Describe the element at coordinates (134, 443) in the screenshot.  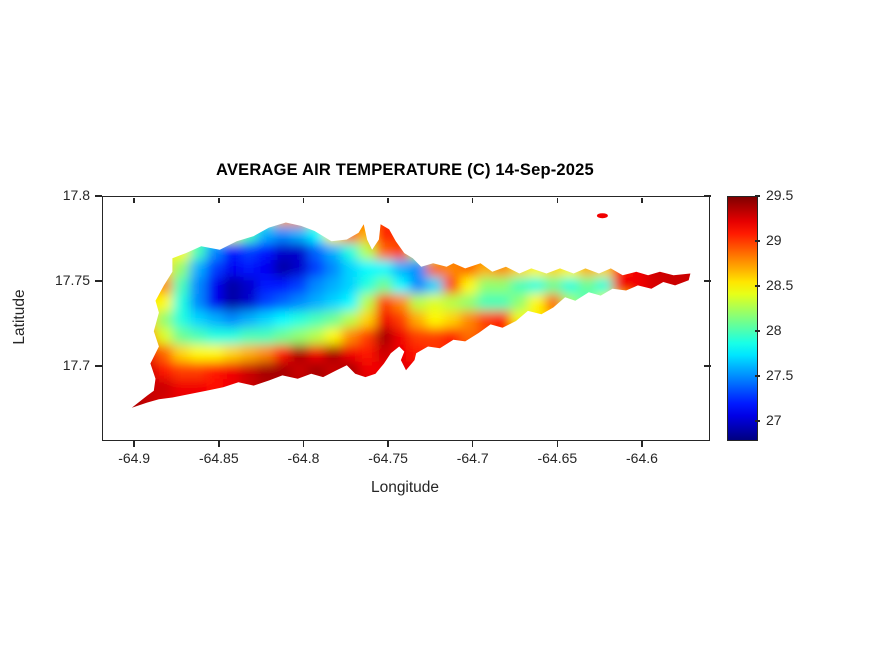
I see `x-tick-mark` at that location.